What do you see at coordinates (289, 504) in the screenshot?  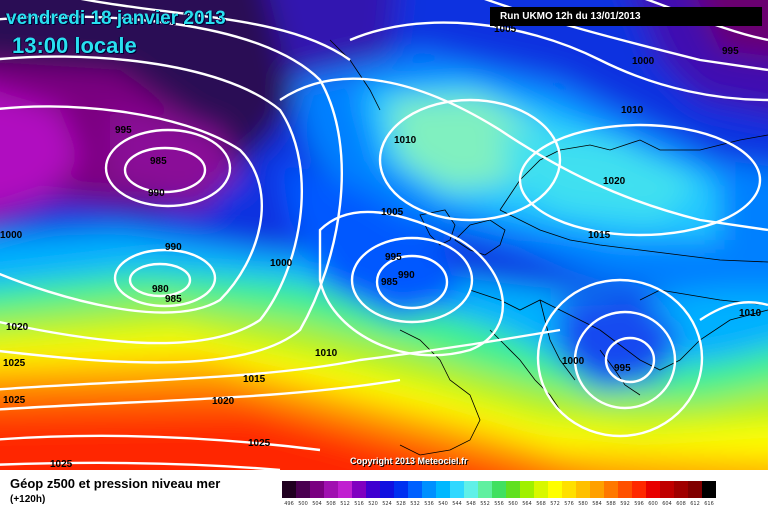 I see `scale-value: 496` at bounding box center [289, 504].